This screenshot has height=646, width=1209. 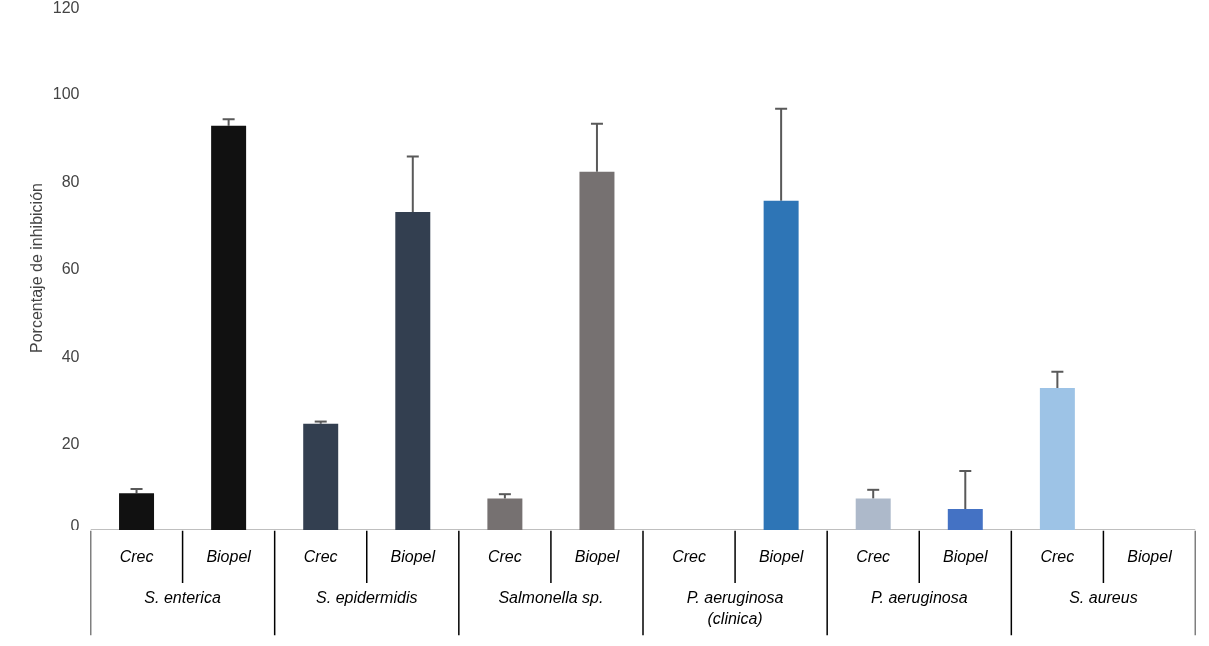 I want to click on y-tick-label: 80, so click(x=70, y=181).